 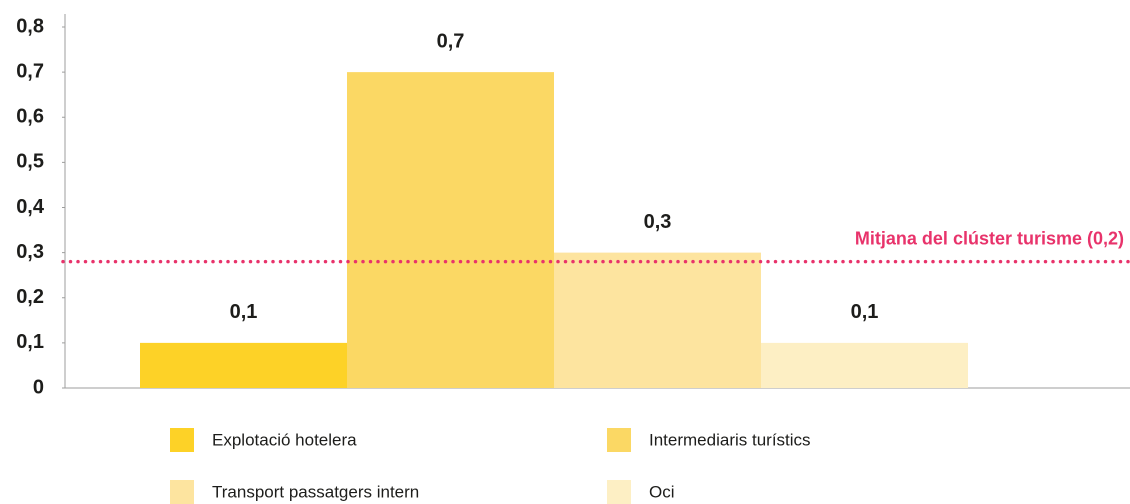 What do you see at coordinates (730, 439) in the screenshot?
I see `legend-label: Intermediaris turístics` at bounding box center [730, 439].